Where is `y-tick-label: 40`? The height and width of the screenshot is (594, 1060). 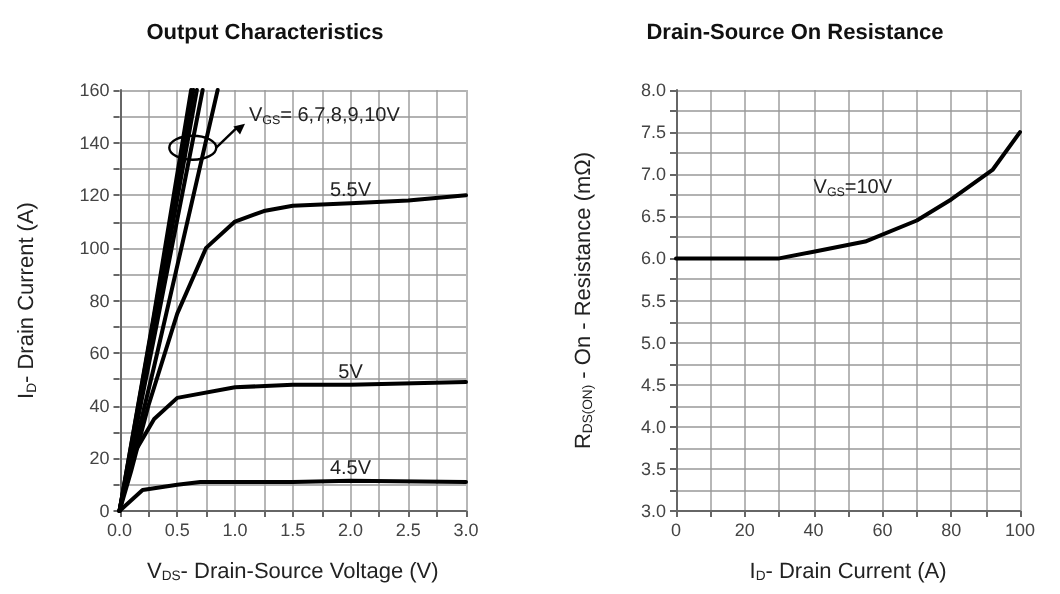
y-tick-label: 40 is located at coordinates (99, 405).